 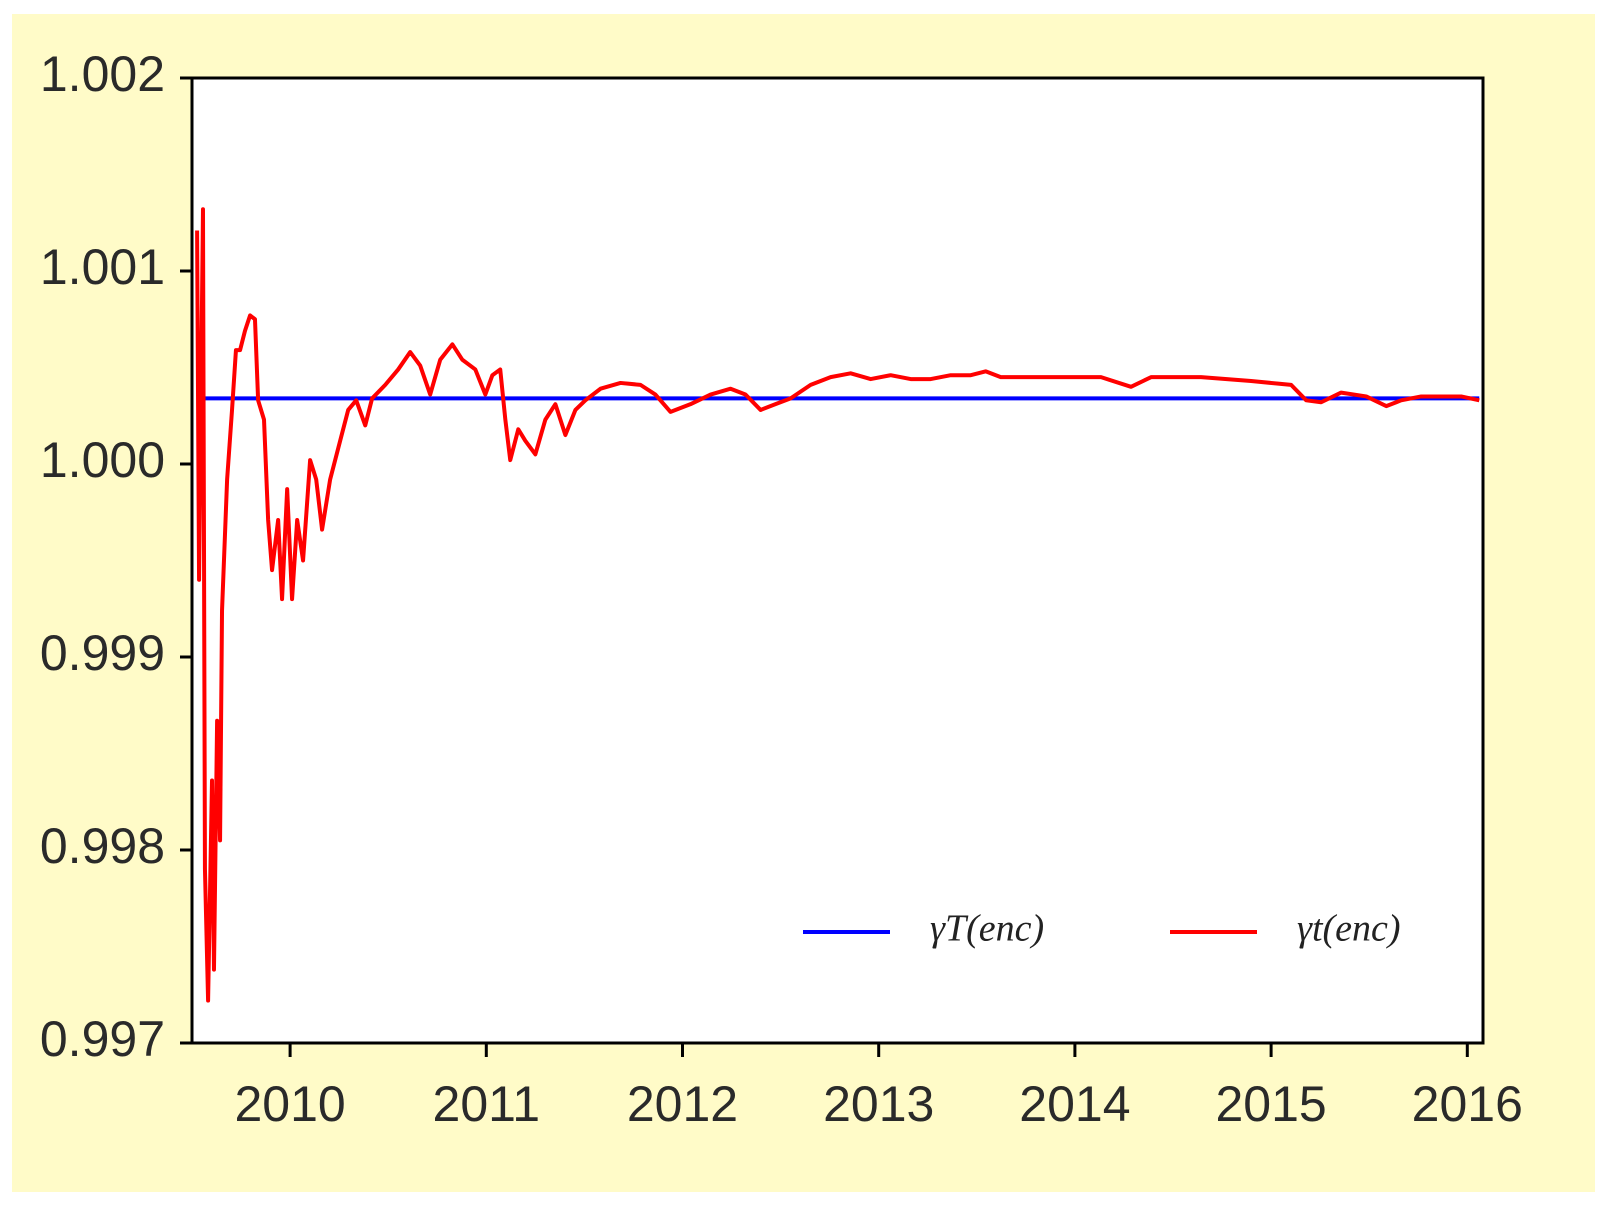 I want to click on y-tick-label: 0.998, so click(x=102, y=846).